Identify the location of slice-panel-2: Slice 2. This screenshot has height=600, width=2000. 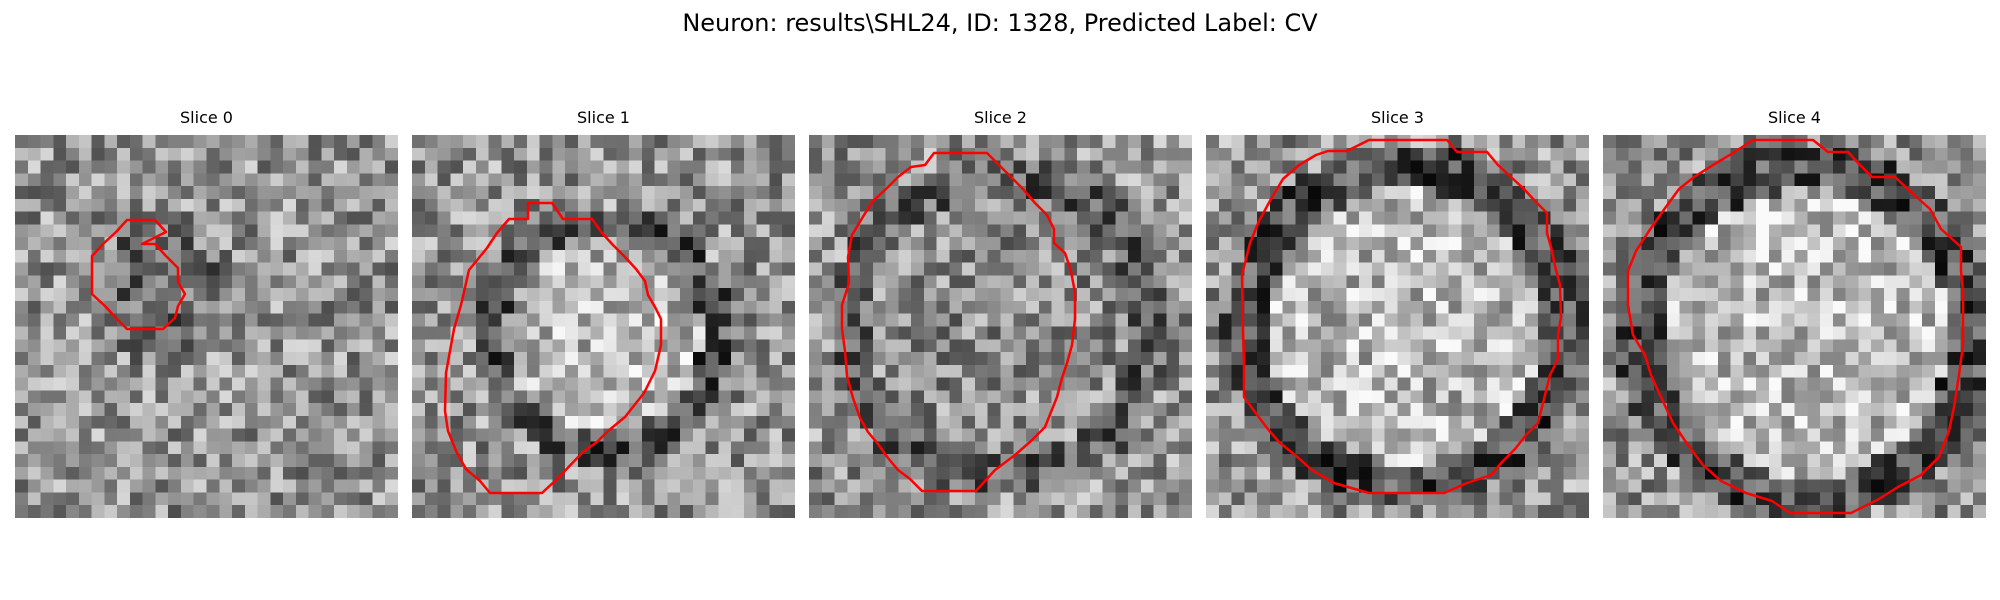
(1000, 313).